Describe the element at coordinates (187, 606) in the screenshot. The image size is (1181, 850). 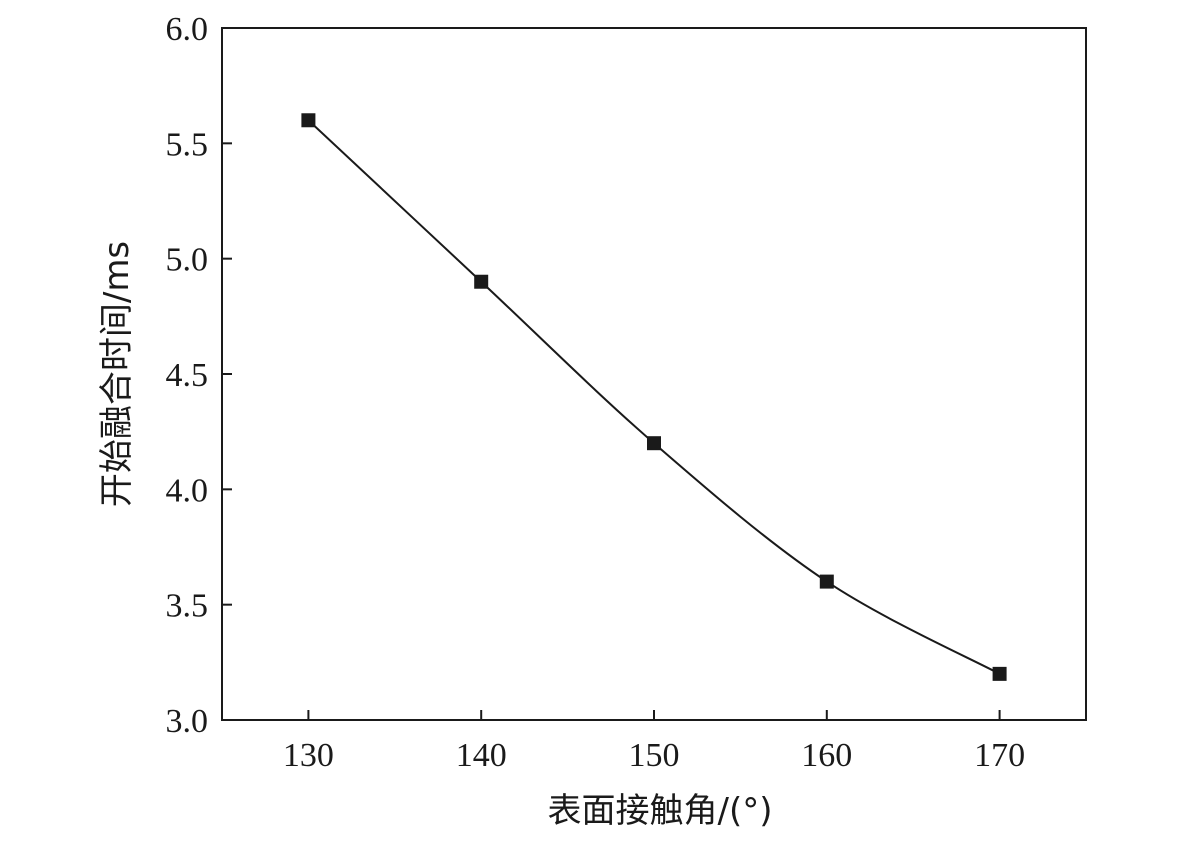
I see `y-tick-label: 3.5` at that location.